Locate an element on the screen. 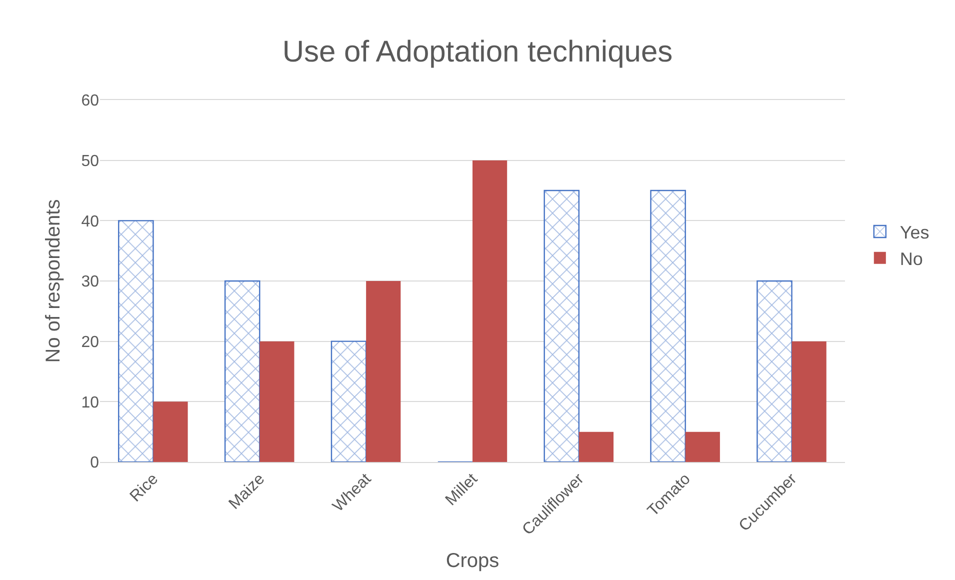 This screenshot has width=955, height=580. y-tick-label: 40 is located at coordinates (90, 221).